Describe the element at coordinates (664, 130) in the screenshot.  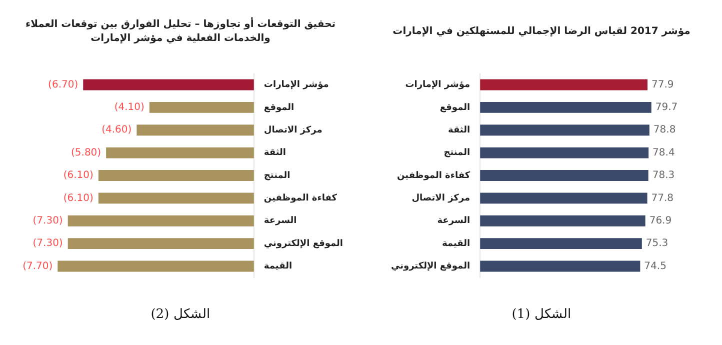
I see `data-label: 78.8` at that location.